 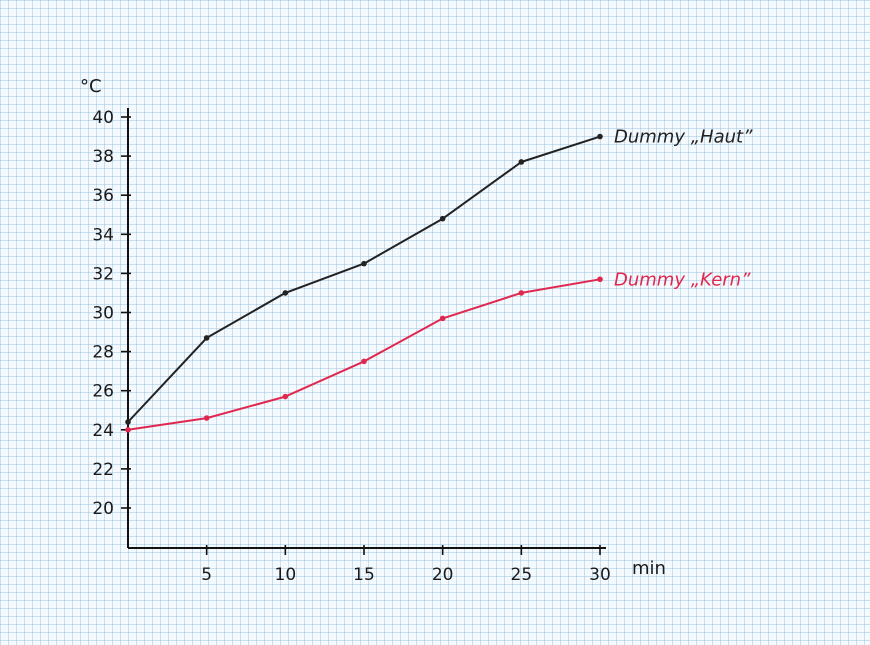 What do you see at coordinates (103, 431) in the screenshot?
I see `y-tick-label: 24` at bounding box center [103, 431].